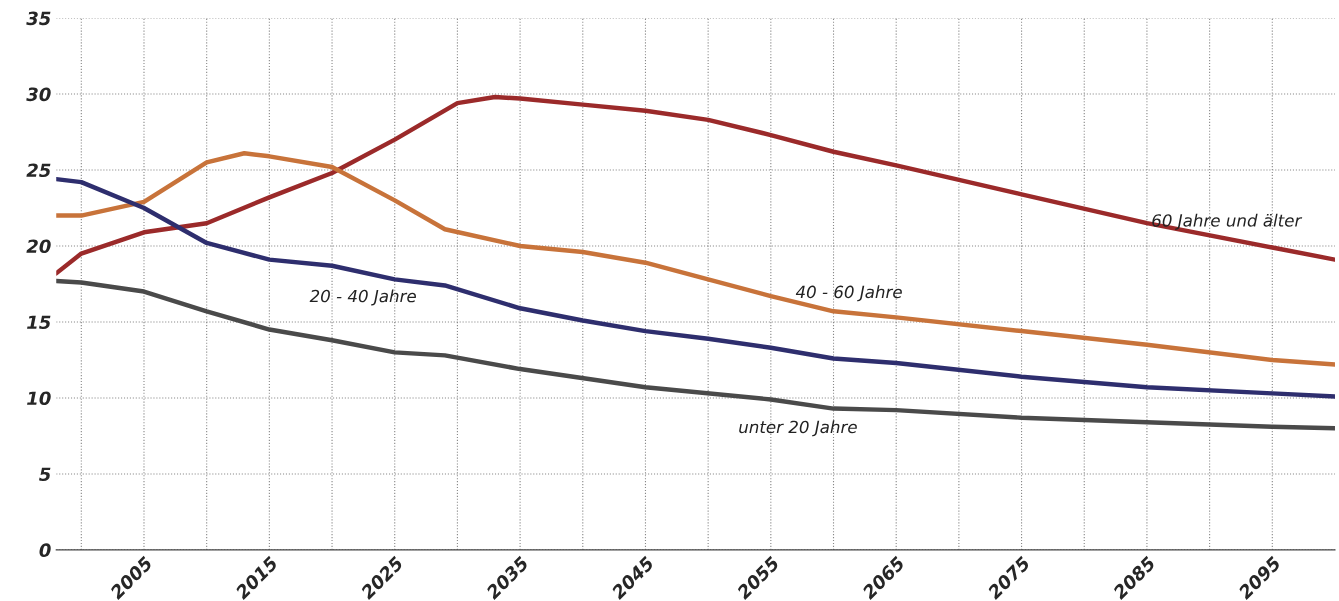 Image resolution: width=1339 pixels, height=601 pixels. Describe the element at coordinates (38, 246) in the screenshot. I see `y-tick-label: 20` at that location.